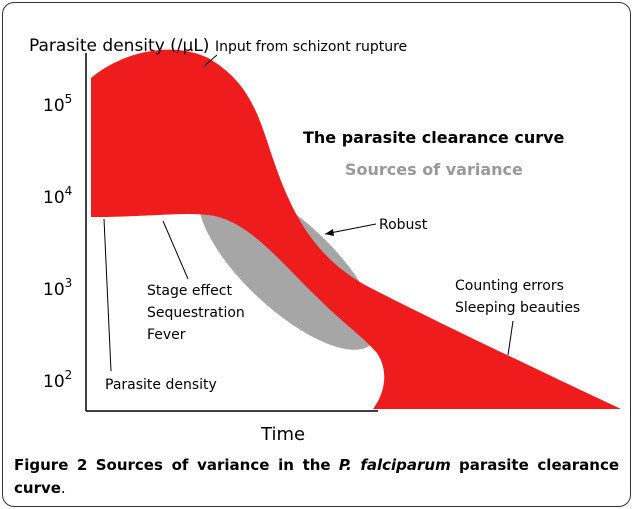  What do you see at coordinates (196, 313) in the screenshot?
I see `annotation: Sequestration` at bounding box center [196, 313].